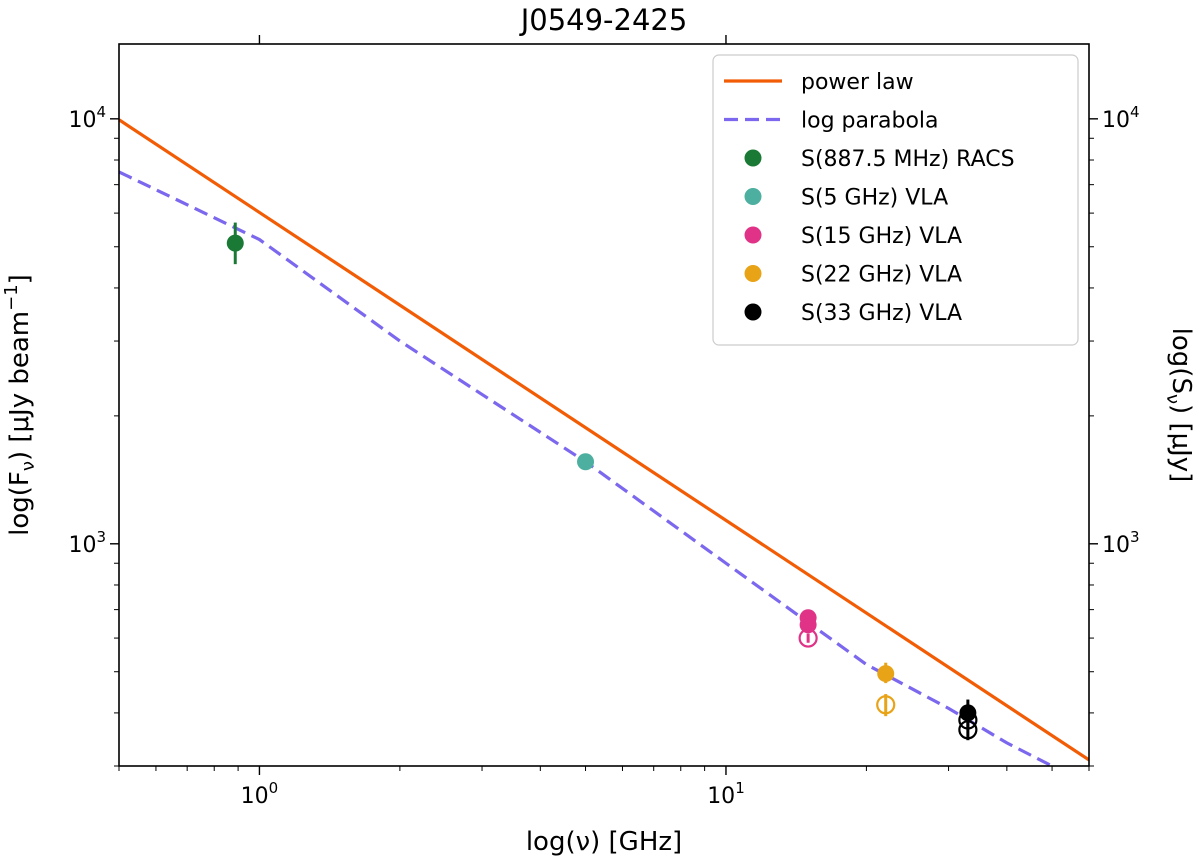  What do you see at coordinates (1121, 543) in the screenshot?
I see `y-tick-label-right: 10³` at bounding box center [1121, 543].